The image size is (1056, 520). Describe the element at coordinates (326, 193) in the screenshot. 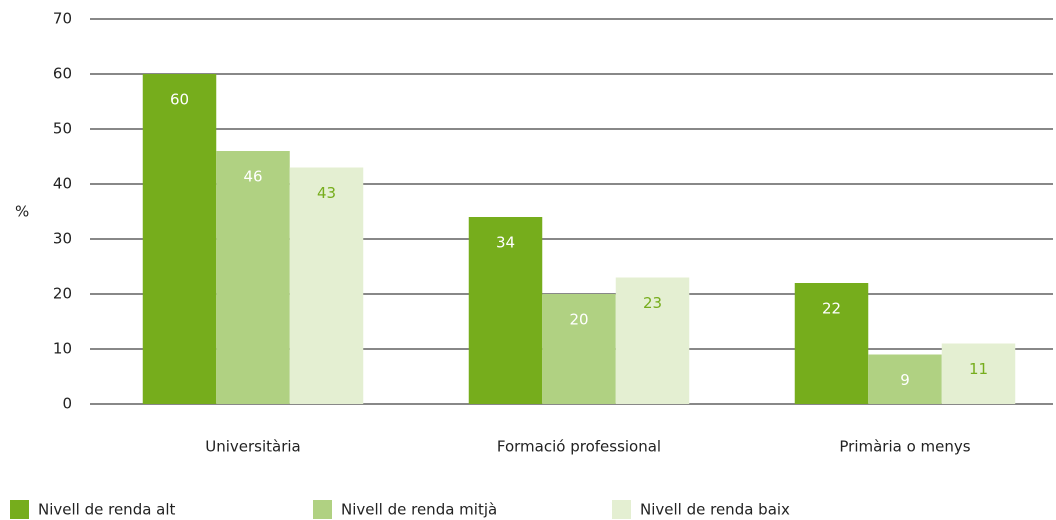

I see `value-label: 43` at that location.